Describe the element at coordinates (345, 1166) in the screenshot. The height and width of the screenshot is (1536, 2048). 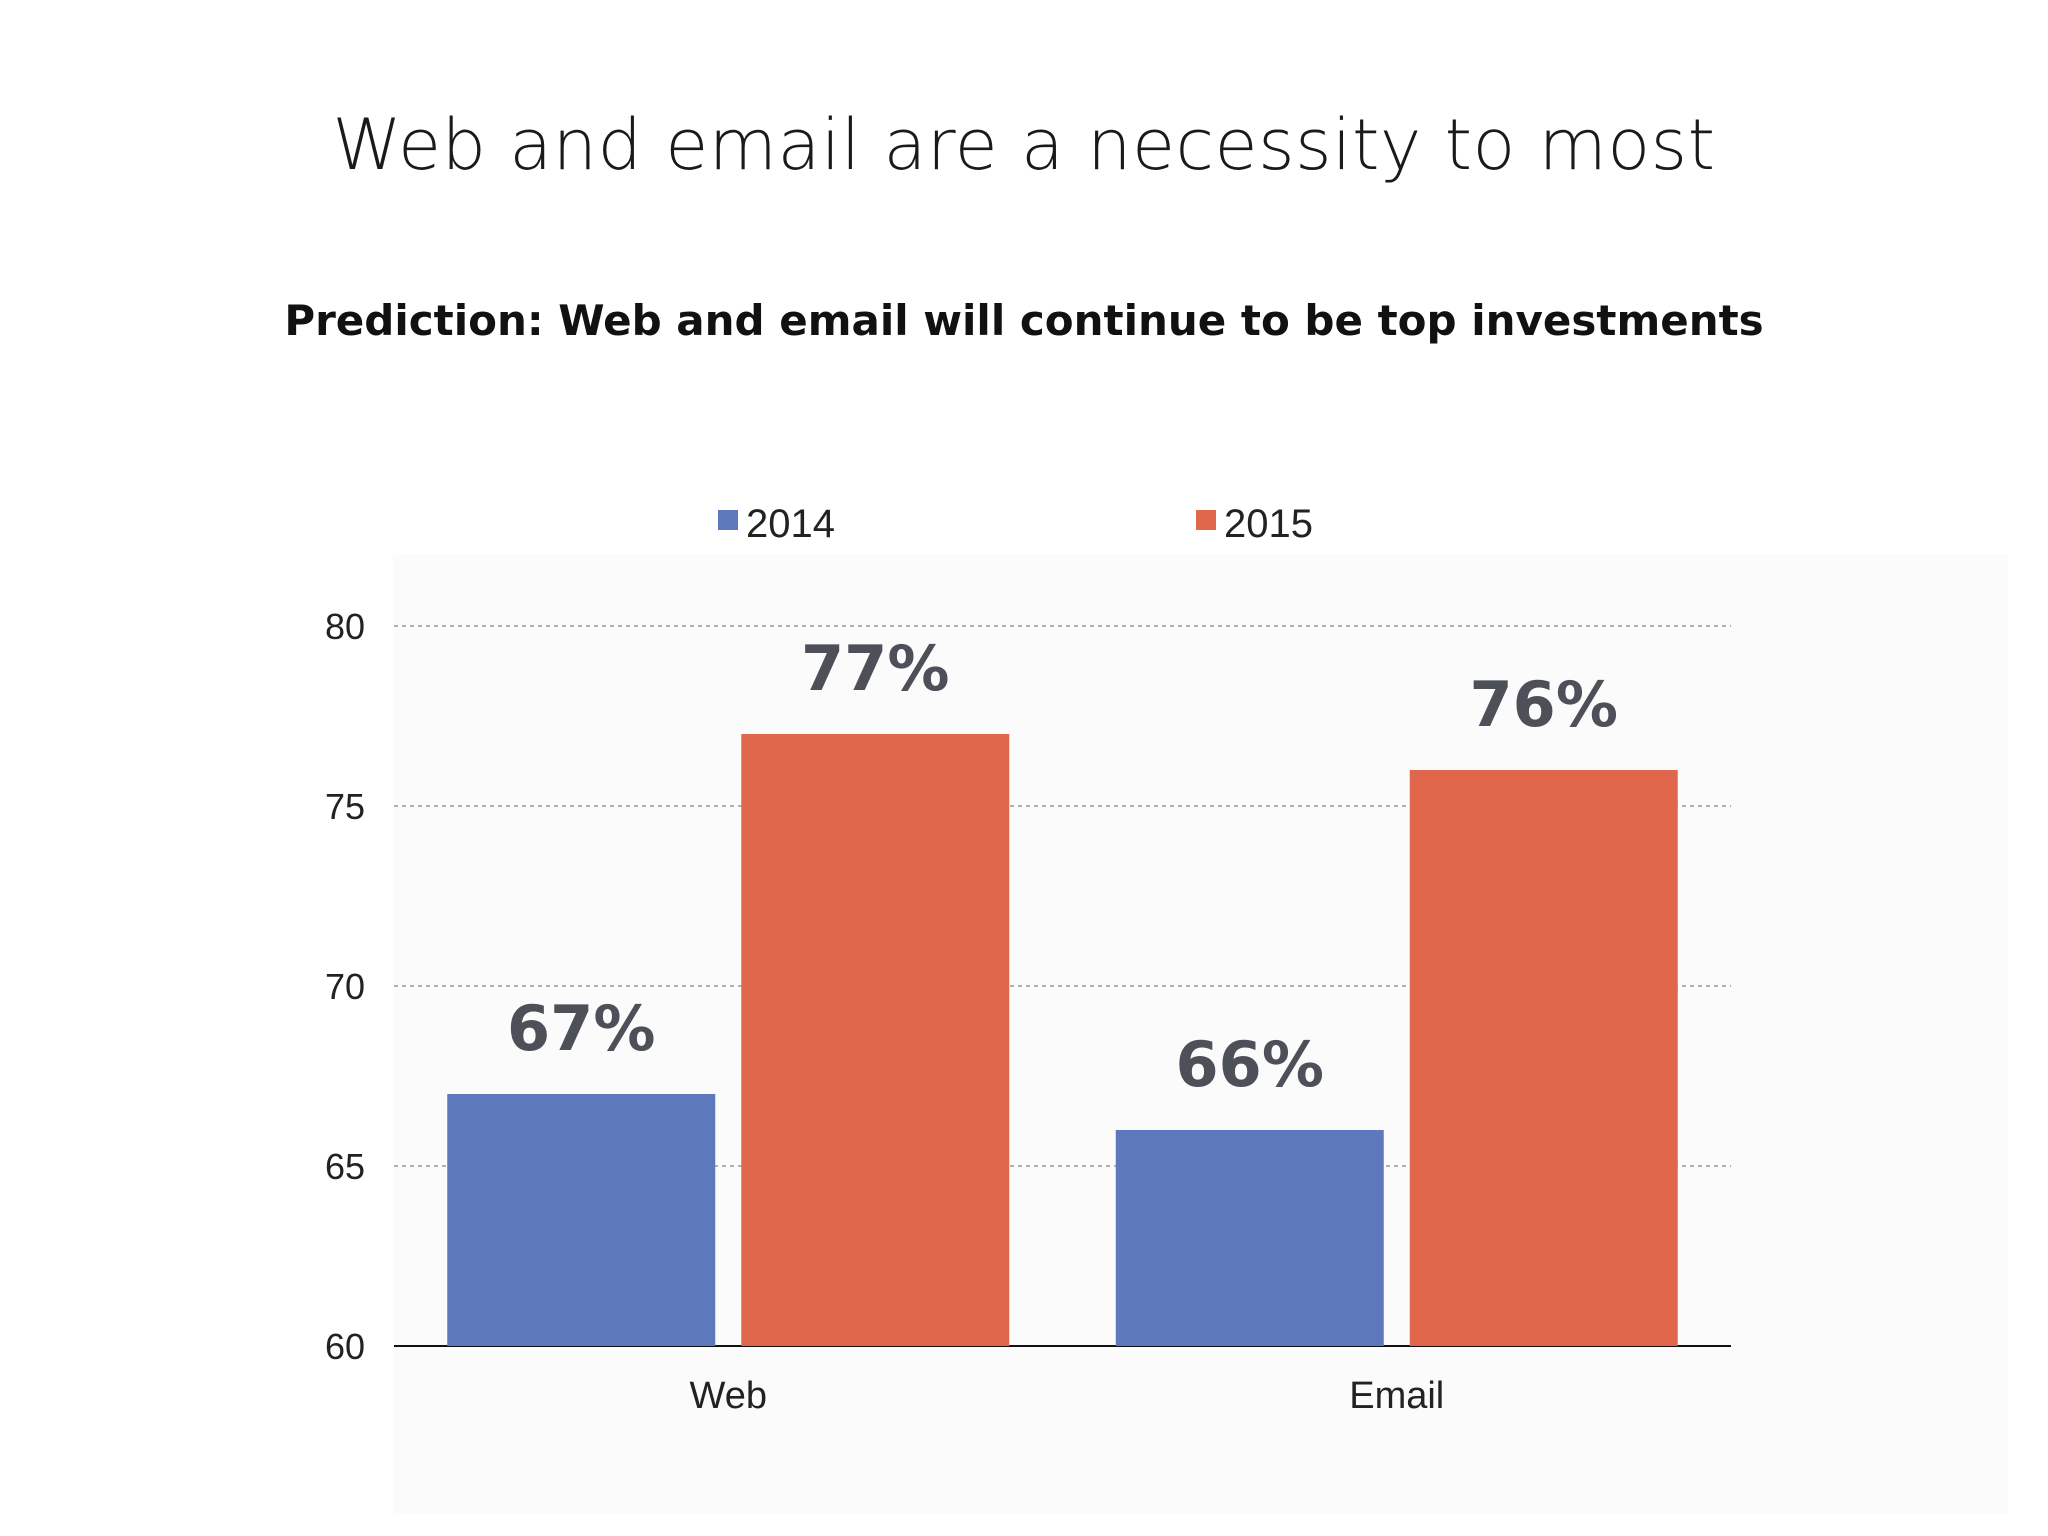
I see `y-tick-label-65: 65` at that location.